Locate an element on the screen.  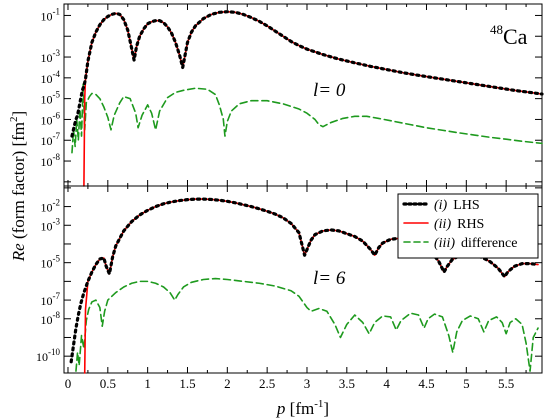
legend-marker: (ii) is located at coordinates (442, 224).